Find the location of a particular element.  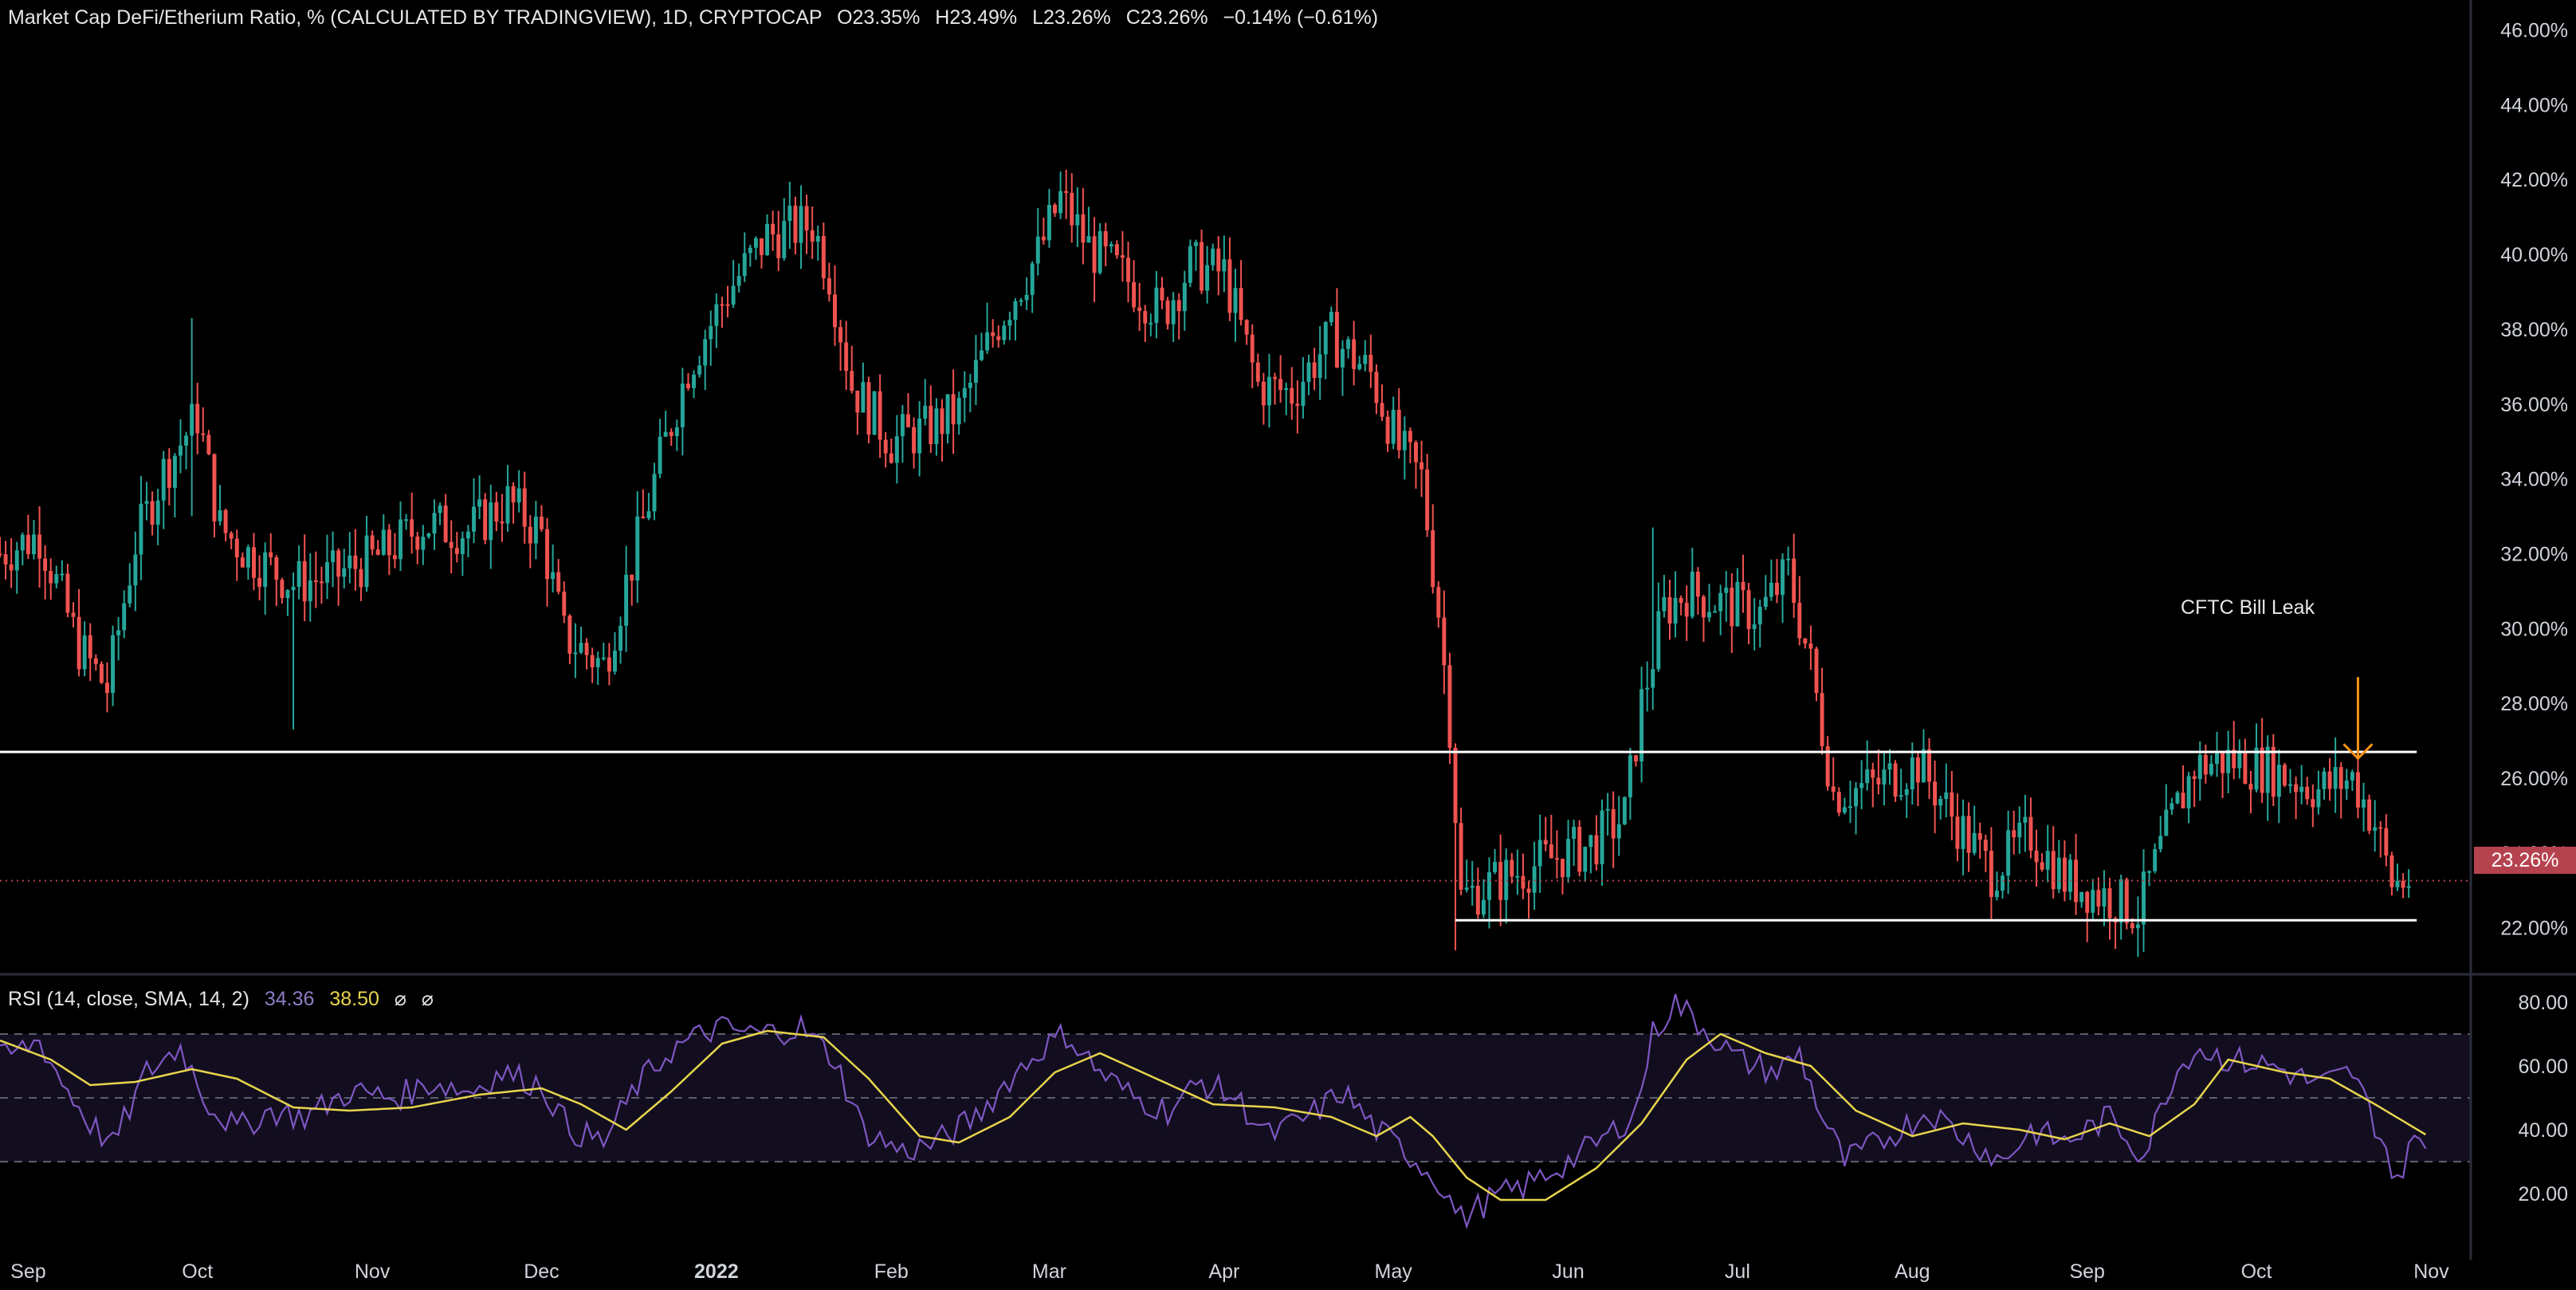

time-tick-label: Oct is located at coordinates (2256, 1272).